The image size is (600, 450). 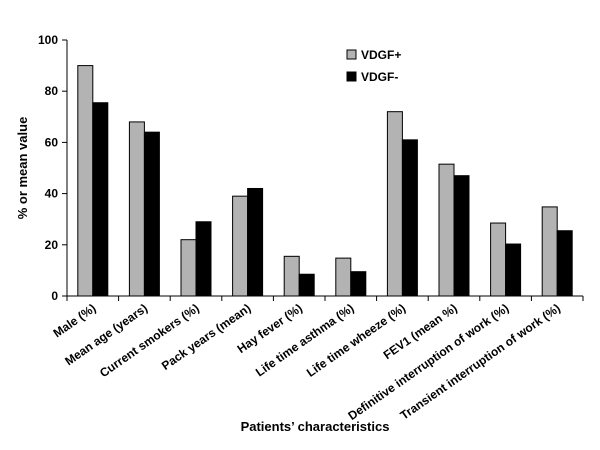 What do you see at coordinates (351, 54) in the screenshot?
I see `legend-swatch-vdgf-plus` at bounding box center [351, 54].